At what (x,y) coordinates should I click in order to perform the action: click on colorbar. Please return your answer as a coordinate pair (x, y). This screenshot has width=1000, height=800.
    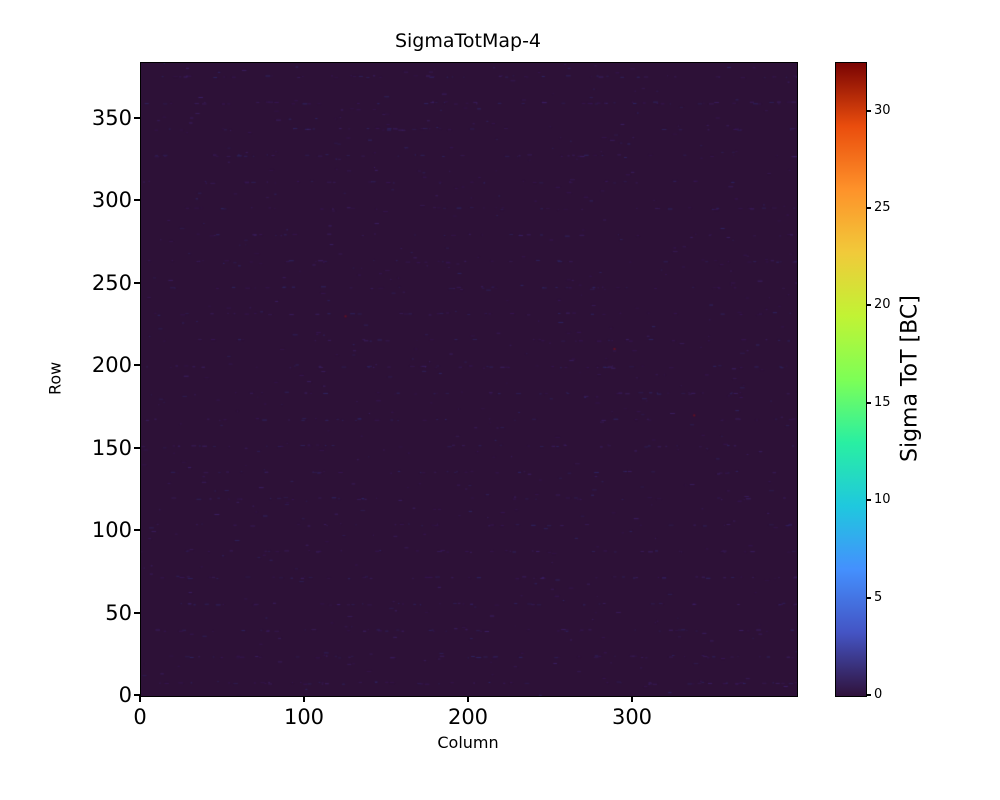
    Looking at the image, I should click on (851, 379).